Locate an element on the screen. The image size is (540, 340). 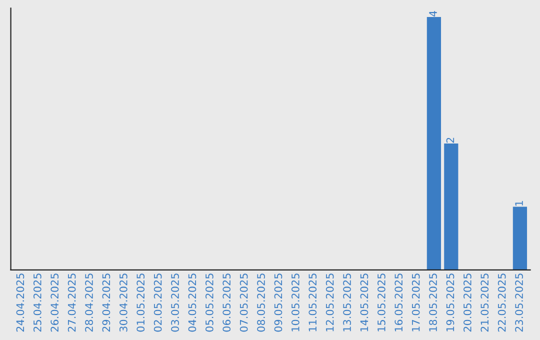
x-tick-label: 18.05.2025 is located at coordinates (433, 303).